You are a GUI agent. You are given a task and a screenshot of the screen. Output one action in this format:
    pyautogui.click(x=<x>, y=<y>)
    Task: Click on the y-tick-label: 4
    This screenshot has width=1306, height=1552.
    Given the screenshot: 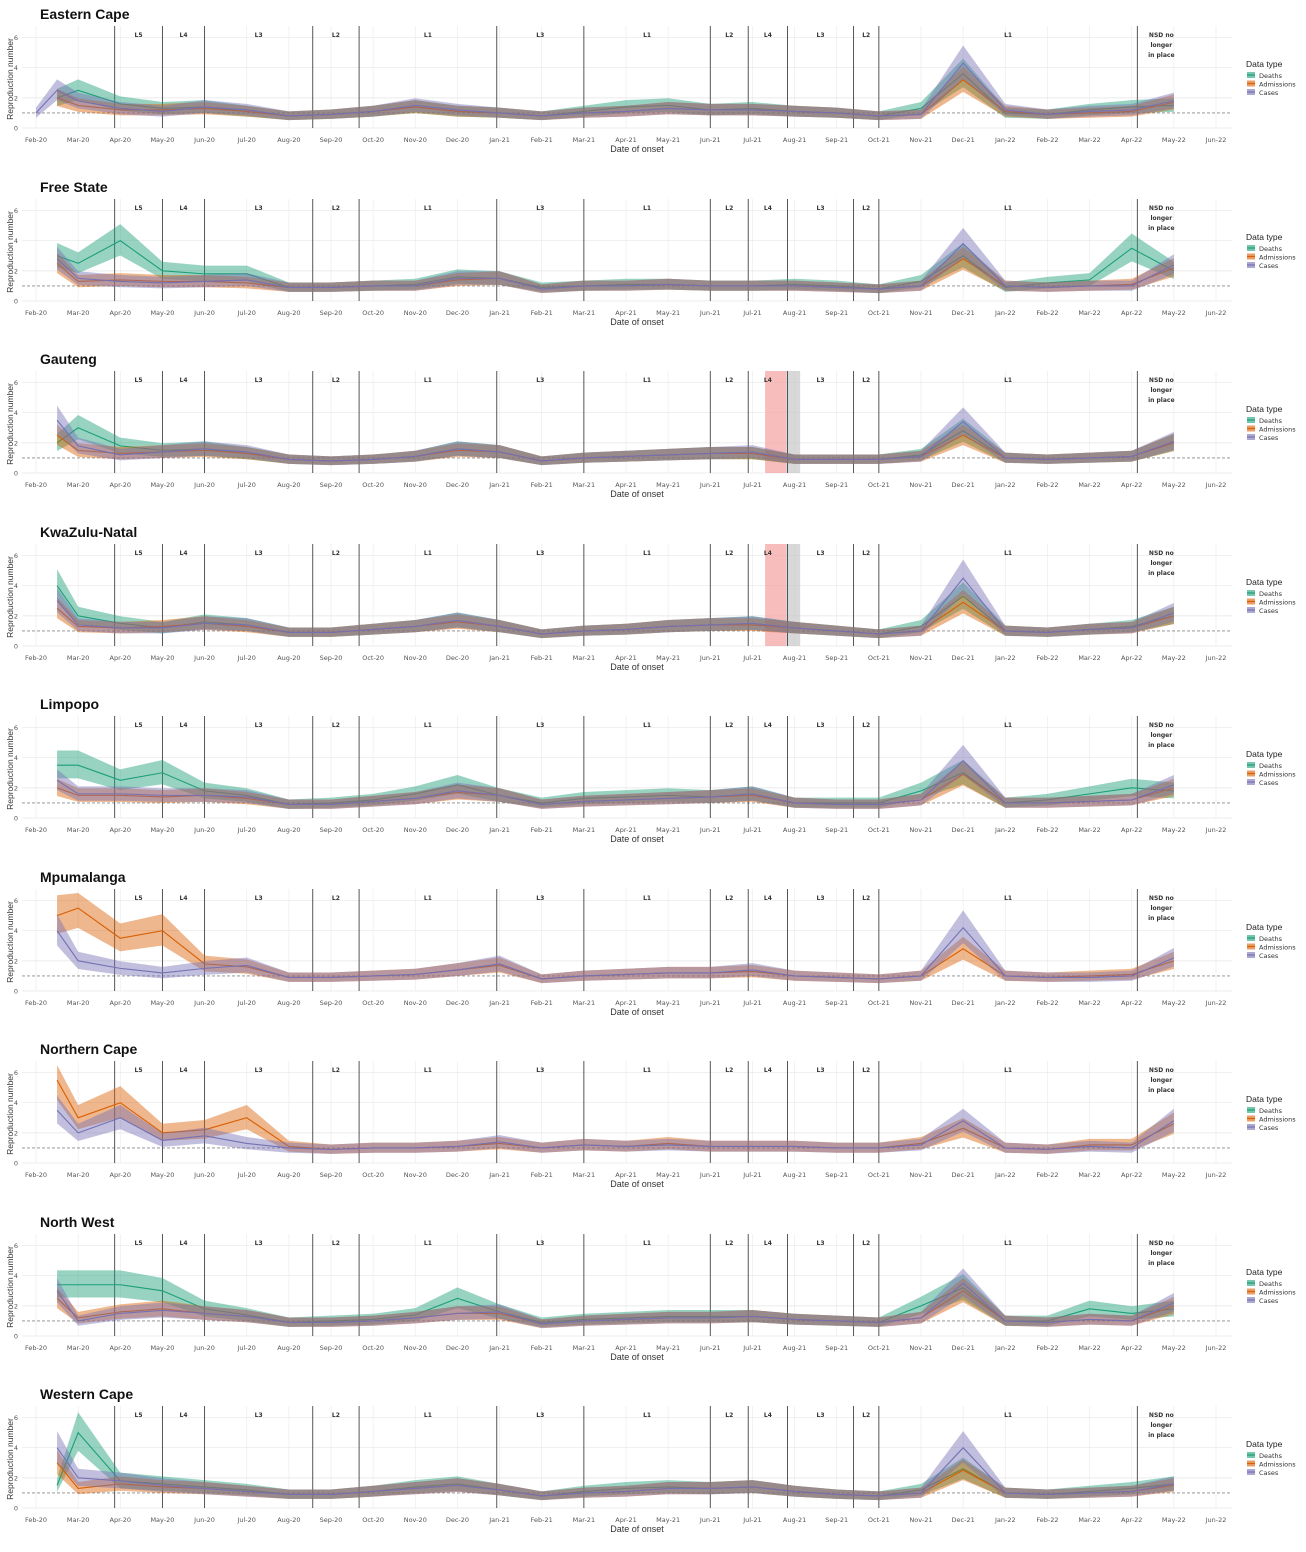 What is the action you would take?
    pyautogui.click(x=16, y=758)
    